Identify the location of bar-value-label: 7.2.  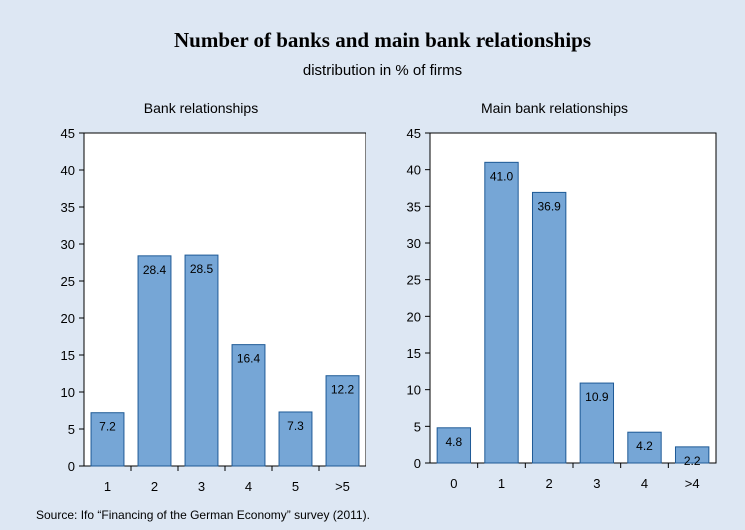
(107, 427).